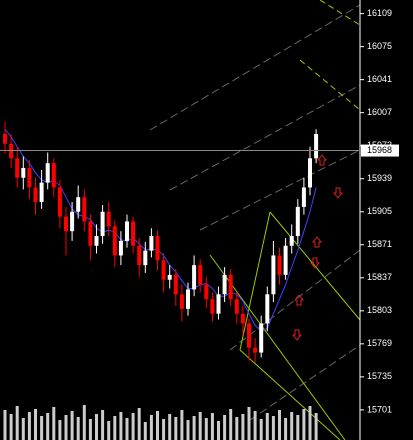 Image resolution: width=413 pixels, height=440 pixels. I want to click on y-tick-label: 15803, so click(379, 310).